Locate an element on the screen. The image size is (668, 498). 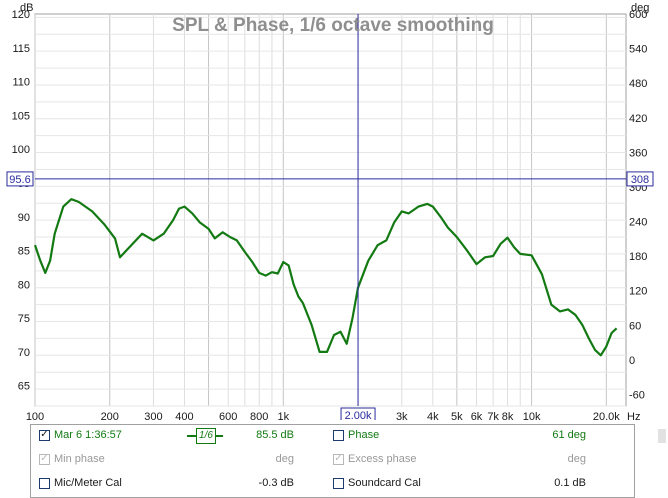
y-tick-label-left: 80 is located at coordinates (24, 285).